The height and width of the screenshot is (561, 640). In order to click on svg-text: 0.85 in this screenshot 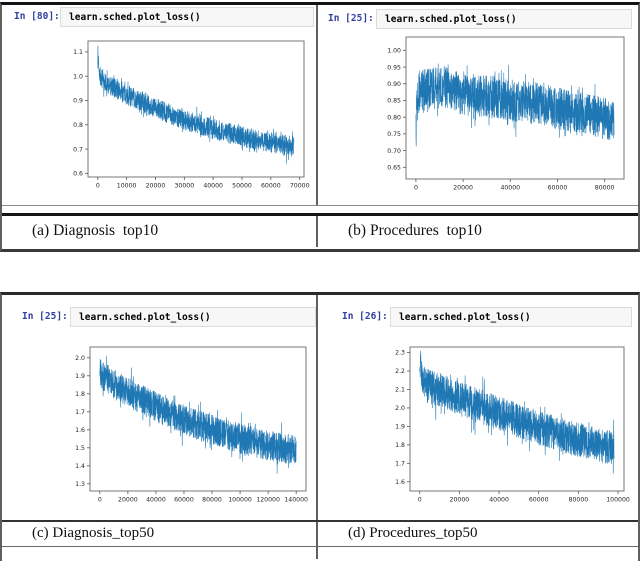, I will do `click(394, 101)`.